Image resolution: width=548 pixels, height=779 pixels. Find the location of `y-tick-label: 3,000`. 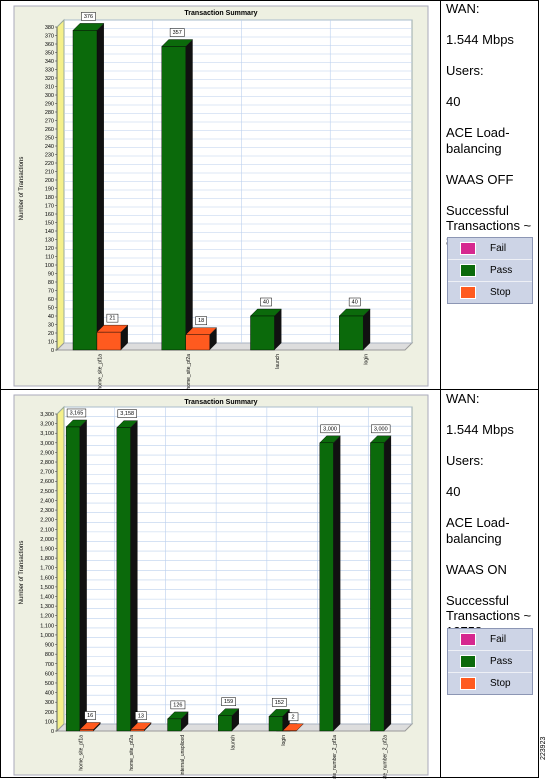

y-tick-label: 3,000 is located at coordinates (47, 444).